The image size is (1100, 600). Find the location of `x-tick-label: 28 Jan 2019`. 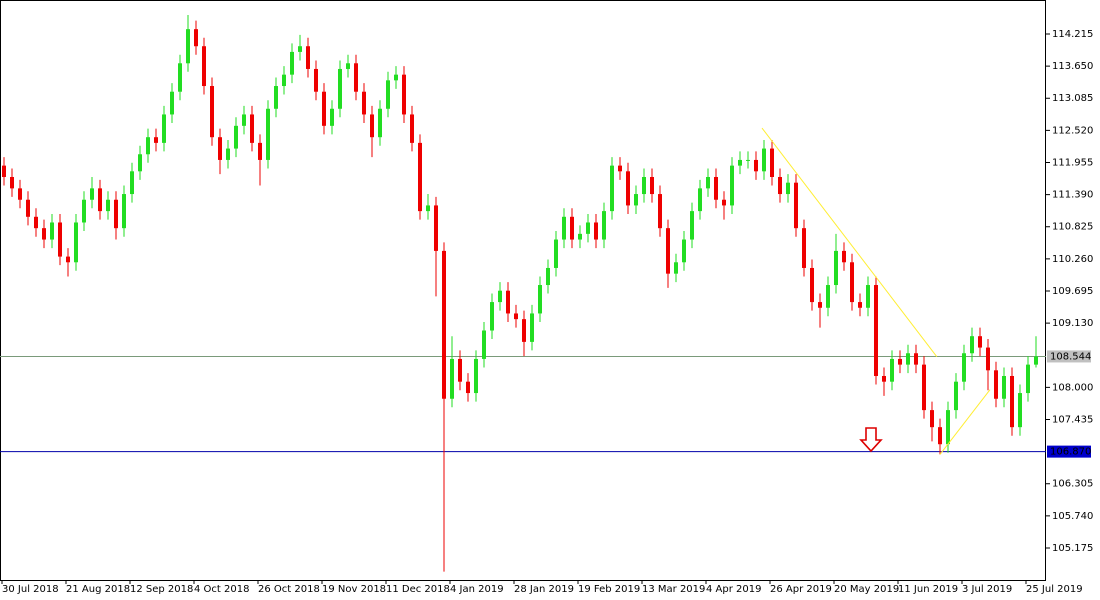

x-tick-label: 28 Jan 2019 is located at coordinates (544, 589).